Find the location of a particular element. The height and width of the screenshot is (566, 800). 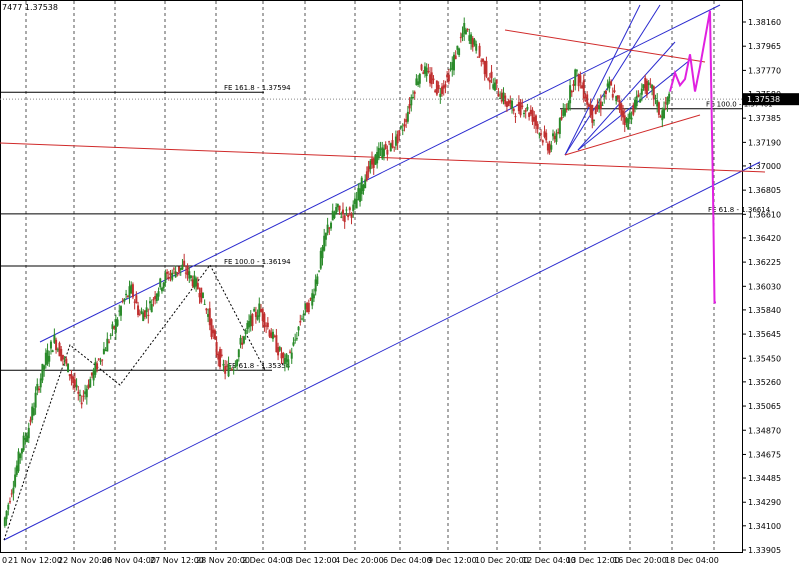

y-tick-label: 1.35645 is located at coordinates (764, 334).